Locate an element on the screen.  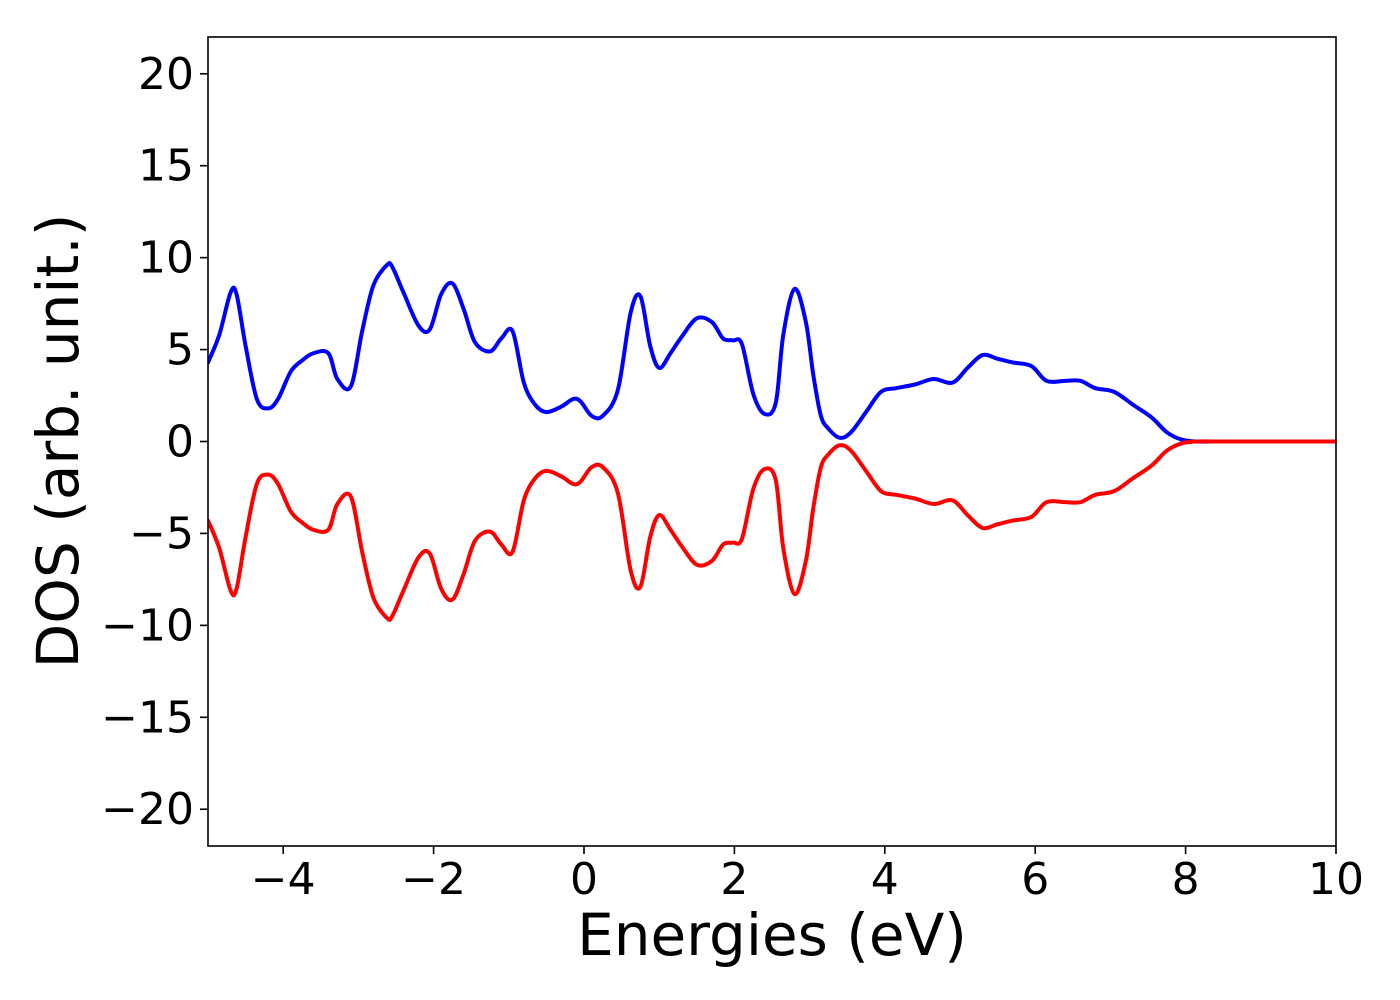
x-tick-label: 10 is located at coordinates (1336, 879).